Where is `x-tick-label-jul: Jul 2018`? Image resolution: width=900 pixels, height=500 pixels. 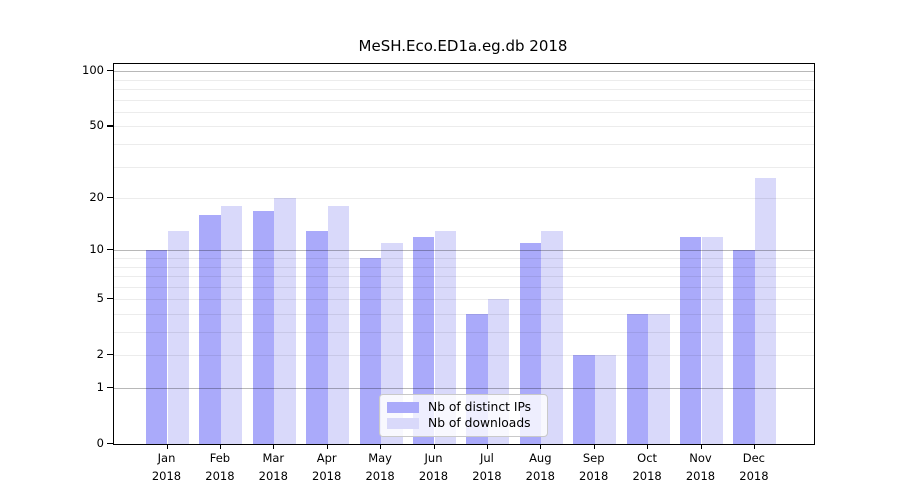 x-tick-label-jul: Jul 2018 is located at coordinates (487, 467).